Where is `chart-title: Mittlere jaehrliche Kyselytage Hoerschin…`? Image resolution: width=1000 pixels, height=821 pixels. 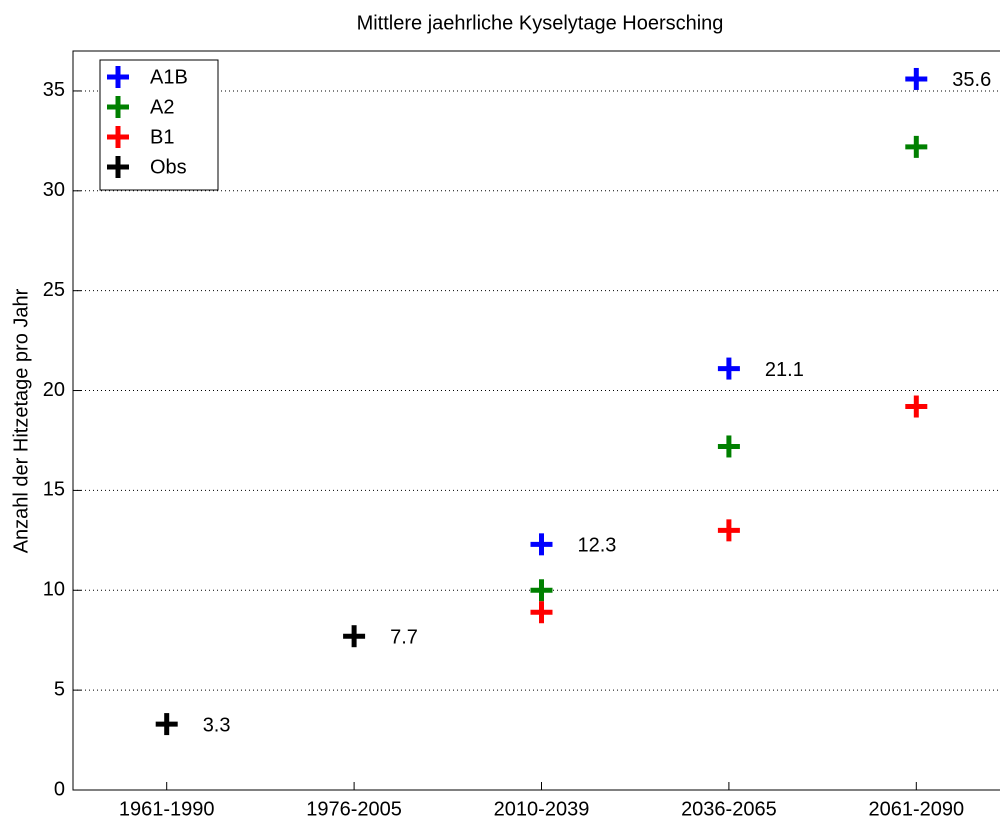
chart-title: Mittlere jaehrliche Kyselytage Hoerschin… is located at coordinates (540, 23).